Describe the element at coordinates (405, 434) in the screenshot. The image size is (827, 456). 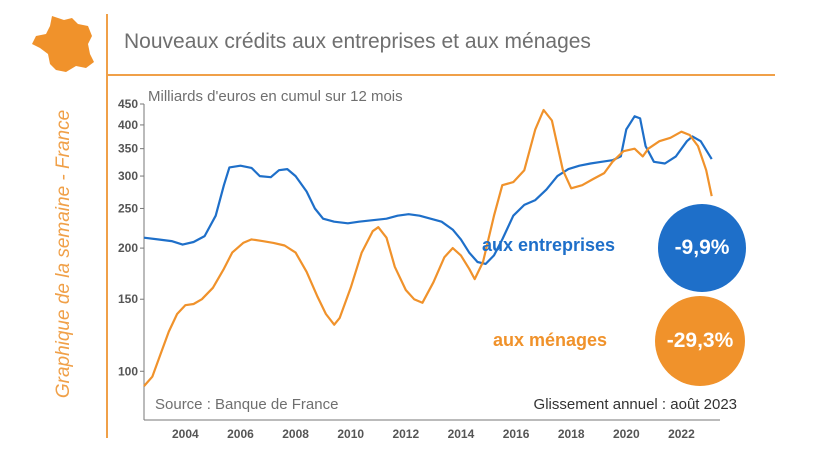
I see `x-tick-label: 2012` at that location.